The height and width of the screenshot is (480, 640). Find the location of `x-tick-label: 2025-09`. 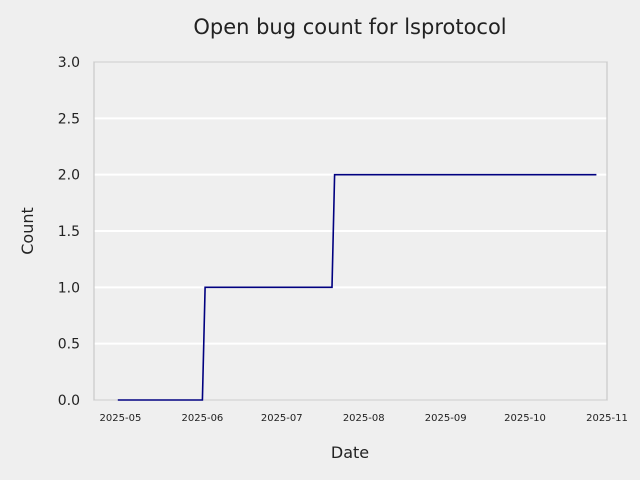

x-tick-label: 2025-09 is located at coordinates (446, 418).